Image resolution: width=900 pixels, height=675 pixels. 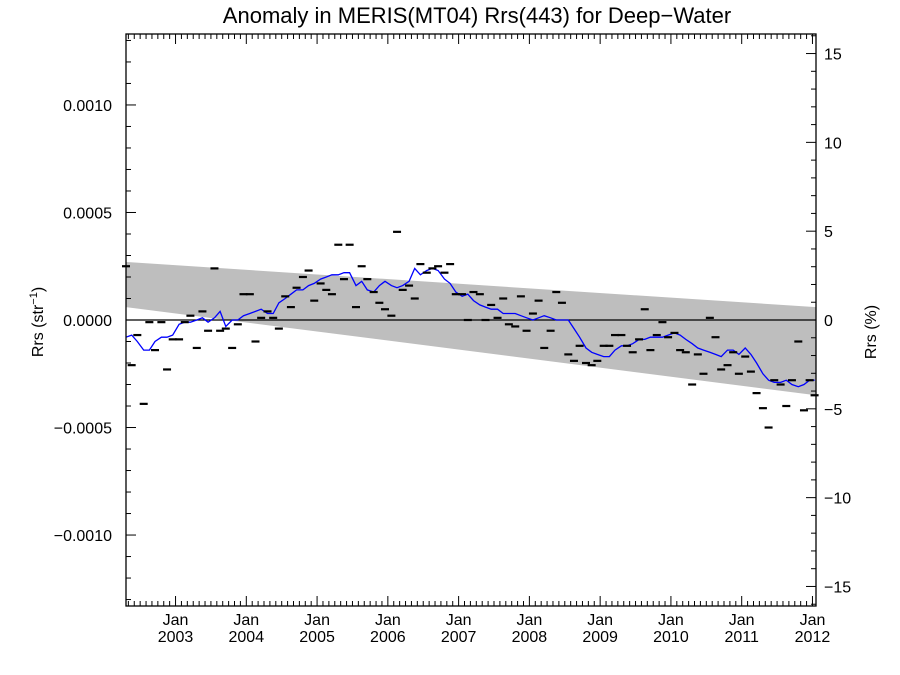 What do you see at coordinates (37, 322) in the screenshot?
I see `y-axis-left-label: Rrs (str−1)` at bounding box center [37, 322].